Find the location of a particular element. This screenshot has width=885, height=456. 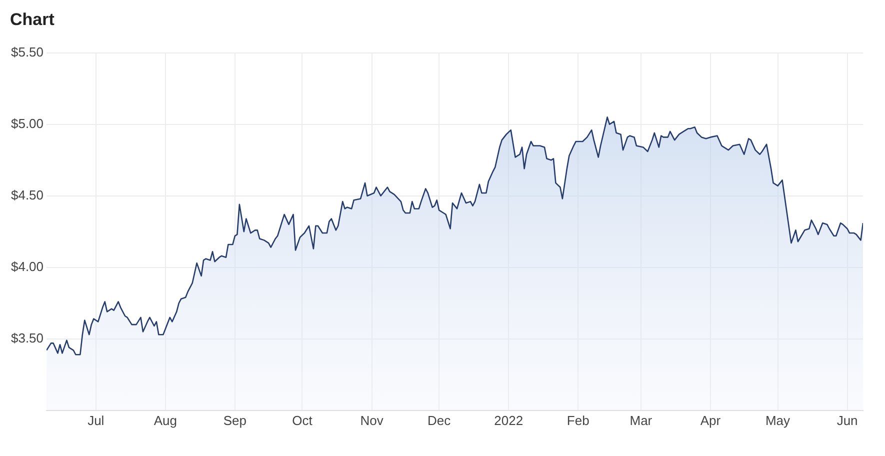

y-tick-label: $4.50 is located at coordinates (27, 194).